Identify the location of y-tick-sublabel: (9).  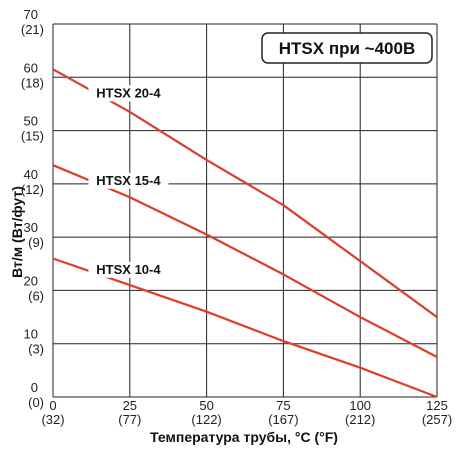
(36, 242).